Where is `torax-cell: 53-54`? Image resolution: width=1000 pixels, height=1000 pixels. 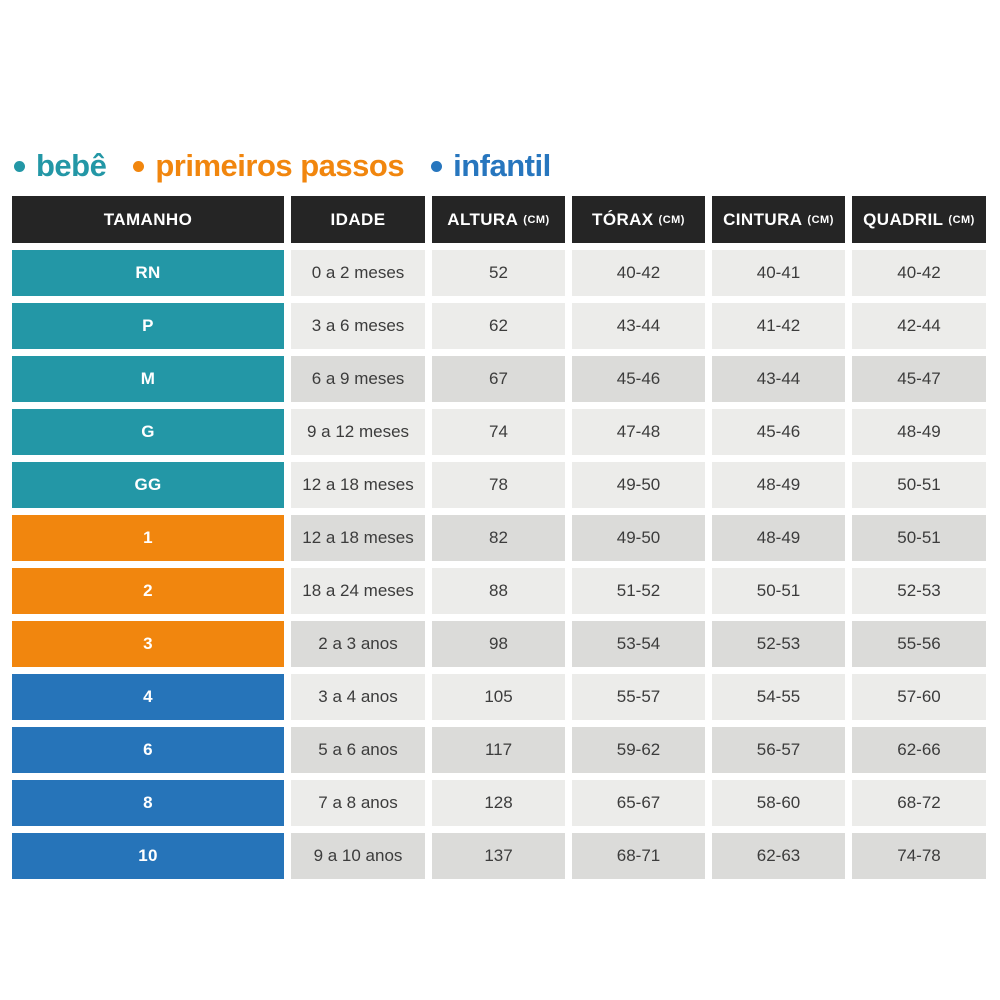 torax-cell: 53-54 is located at coordinates (638, 644).